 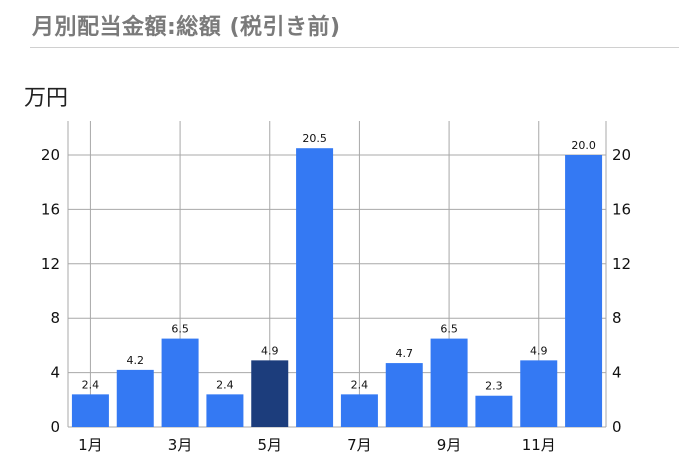 I want to click on bar-4月, so click(x=225, y=410).